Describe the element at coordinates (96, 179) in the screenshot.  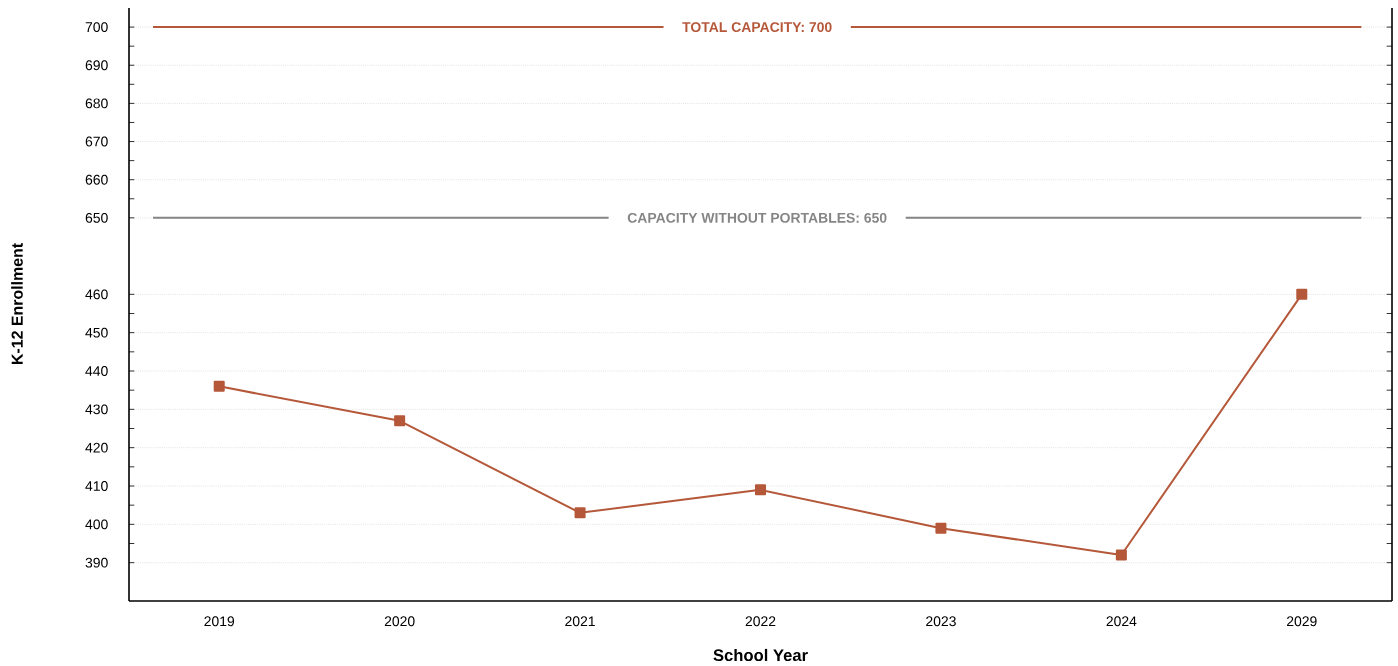
I see `y-tick-label: 660` at that location.